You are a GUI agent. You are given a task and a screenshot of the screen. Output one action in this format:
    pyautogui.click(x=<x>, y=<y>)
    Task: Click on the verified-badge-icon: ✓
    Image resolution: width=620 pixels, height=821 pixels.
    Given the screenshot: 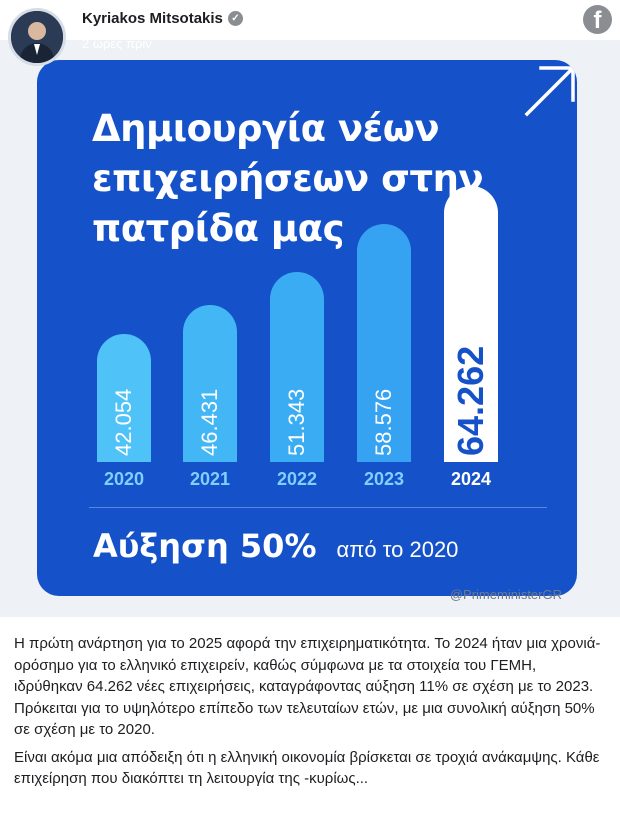 What is the action you would take?
    pyautogui.click(x=235, y=18)
    